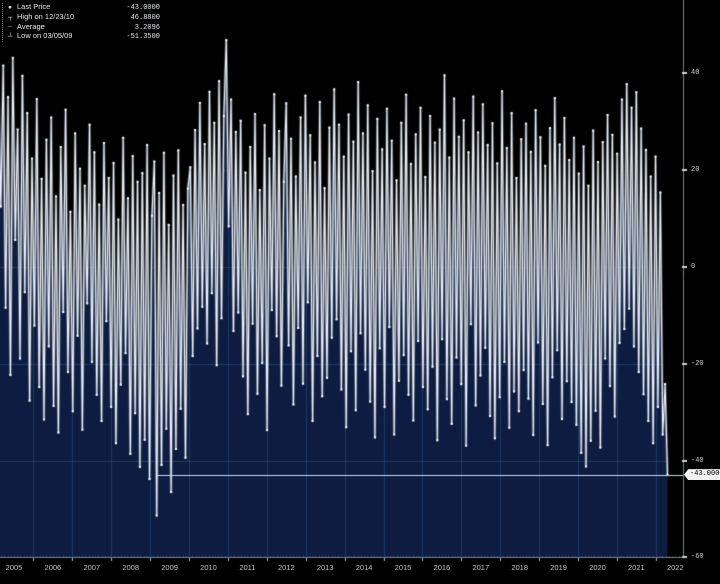  I want to click on legend-value: -43.0000, so click(143, 8).